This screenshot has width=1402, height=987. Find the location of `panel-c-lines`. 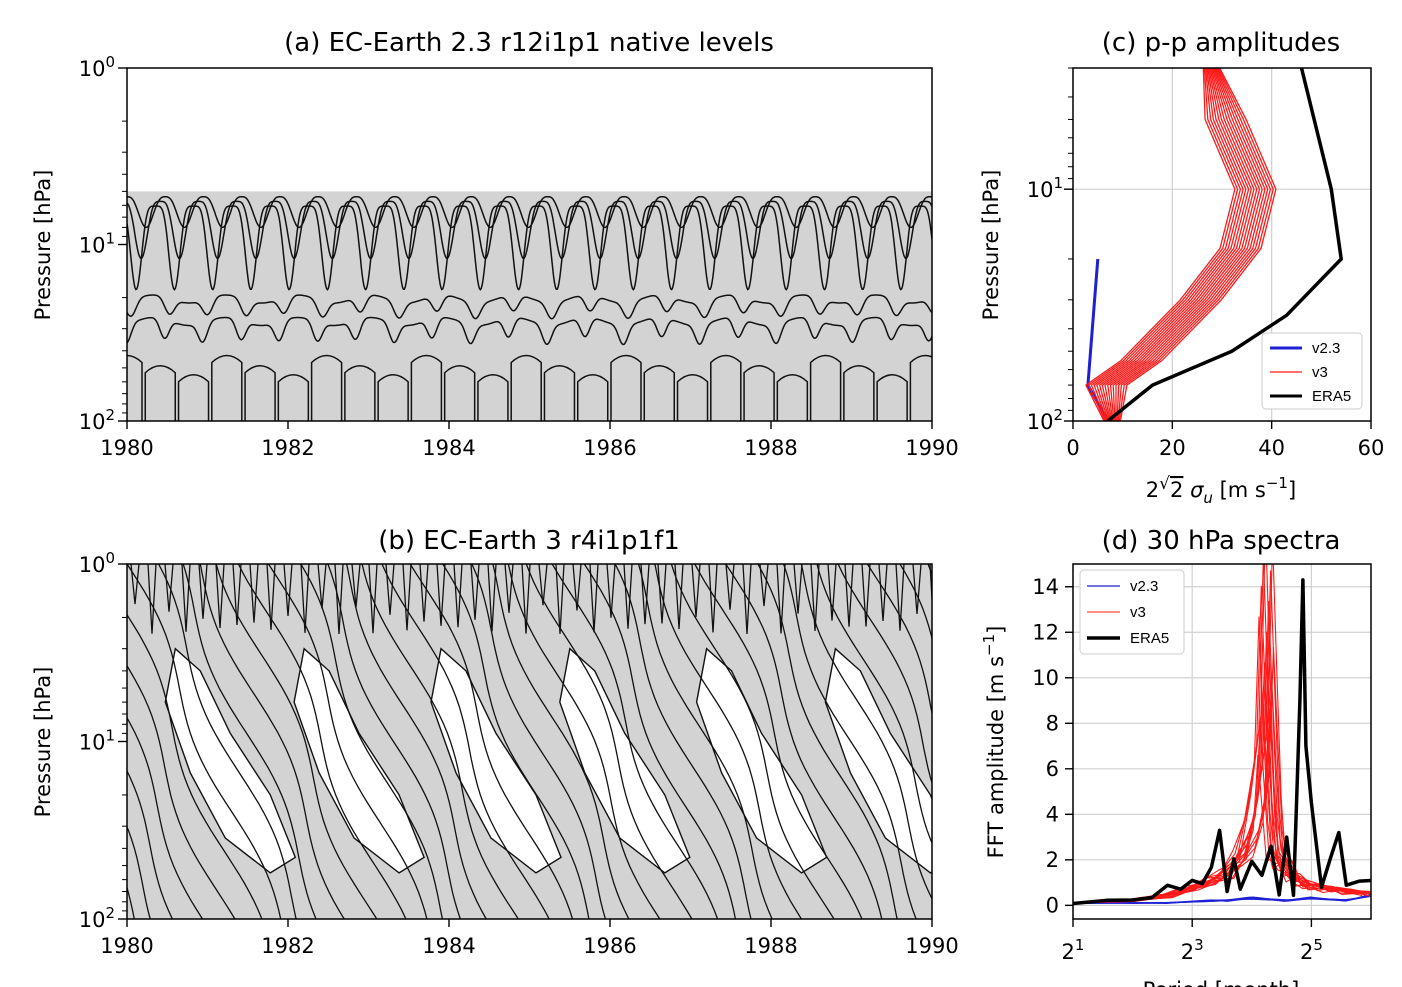

panel-c-lines is located at coordinates (1214, 244).